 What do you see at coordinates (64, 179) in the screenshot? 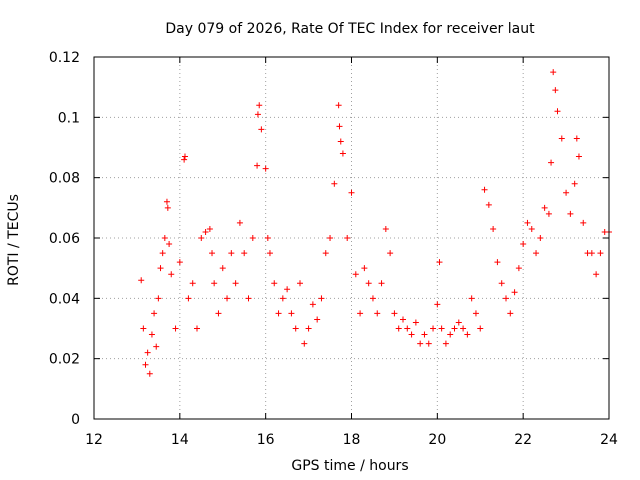
I see `y-tick-label: 0.08` at bounding box center [64, 179].